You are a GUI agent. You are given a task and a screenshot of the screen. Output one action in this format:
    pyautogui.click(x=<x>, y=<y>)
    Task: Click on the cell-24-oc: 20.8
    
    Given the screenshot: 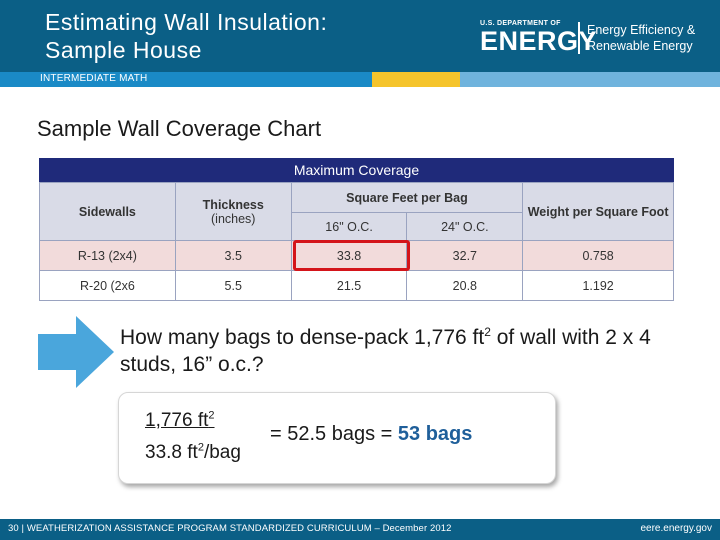 What is the action you would take?
    pyautogui.click(x=465, y=285)
    